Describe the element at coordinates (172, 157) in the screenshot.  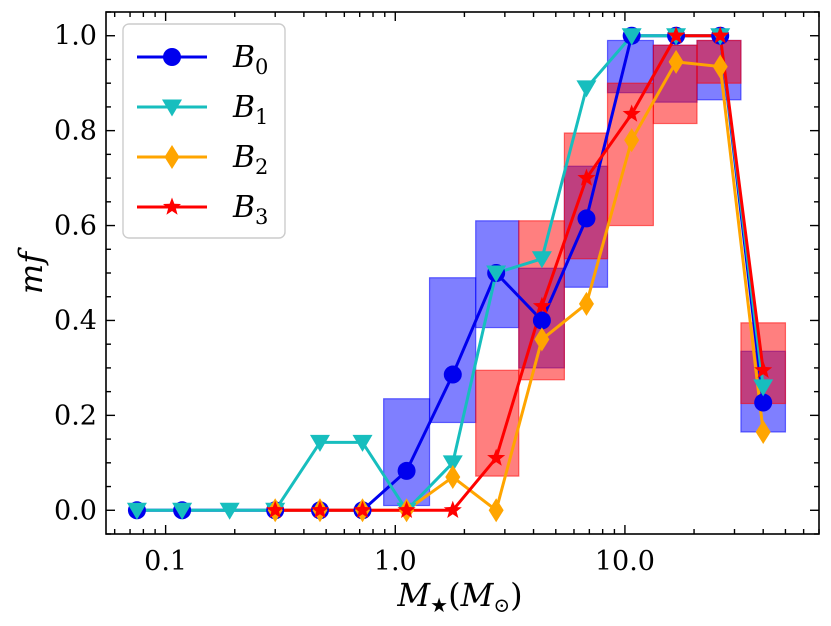
I see `legend-marker-b2` at that location.